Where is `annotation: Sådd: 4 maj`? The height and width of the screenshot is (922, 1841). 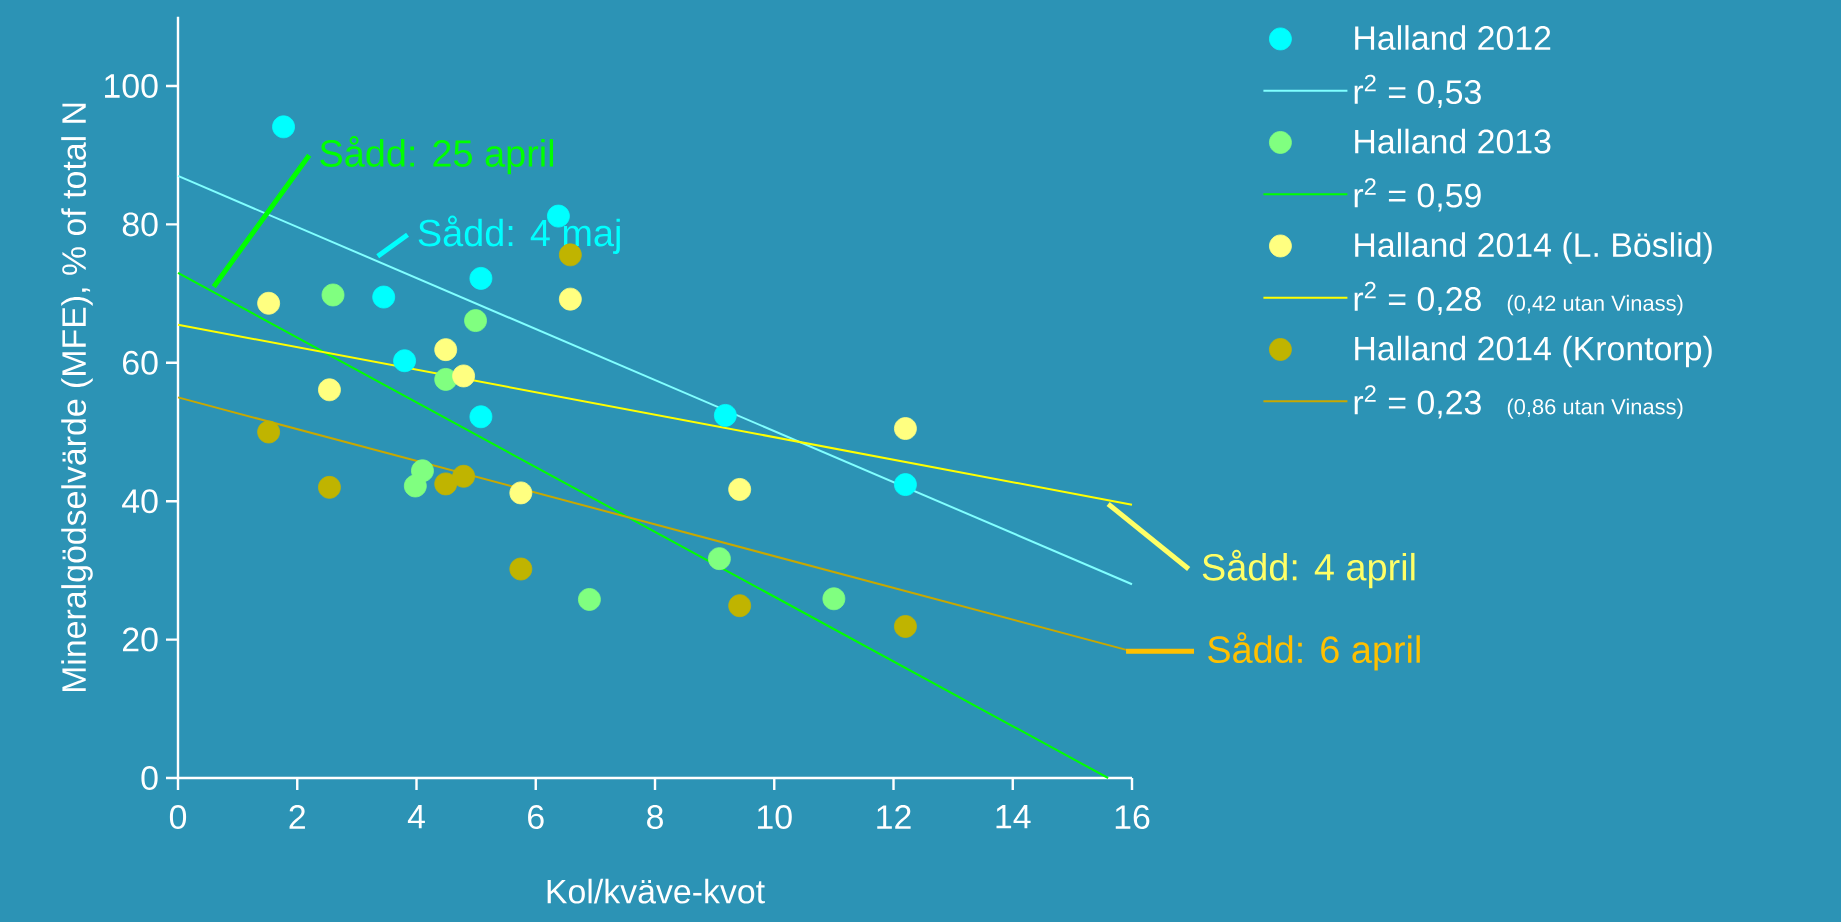
annotation: Sådd: 4 maj is located at coordinates (519, 234).